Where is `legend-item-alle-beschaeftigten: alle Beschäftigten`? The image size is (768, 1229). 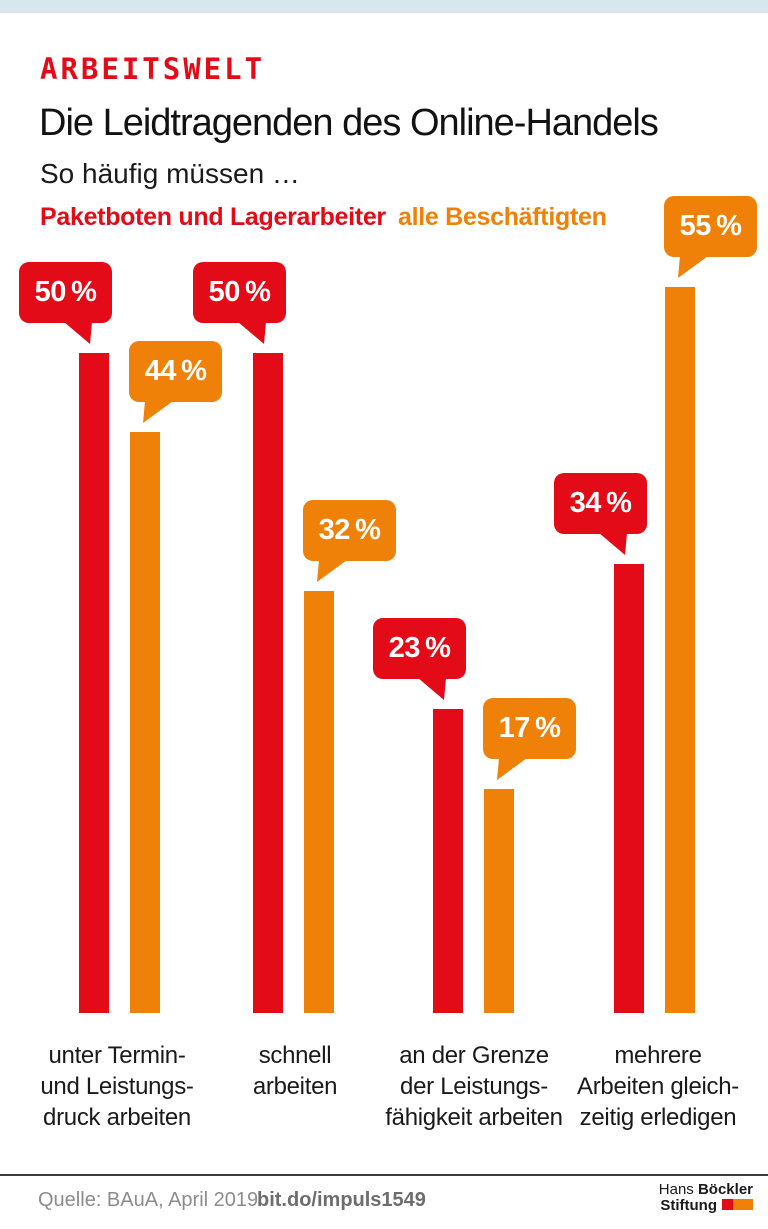 legend-item-alle-beschaeftigten: alle Beschäftigten is located at coordinates (502, 217).